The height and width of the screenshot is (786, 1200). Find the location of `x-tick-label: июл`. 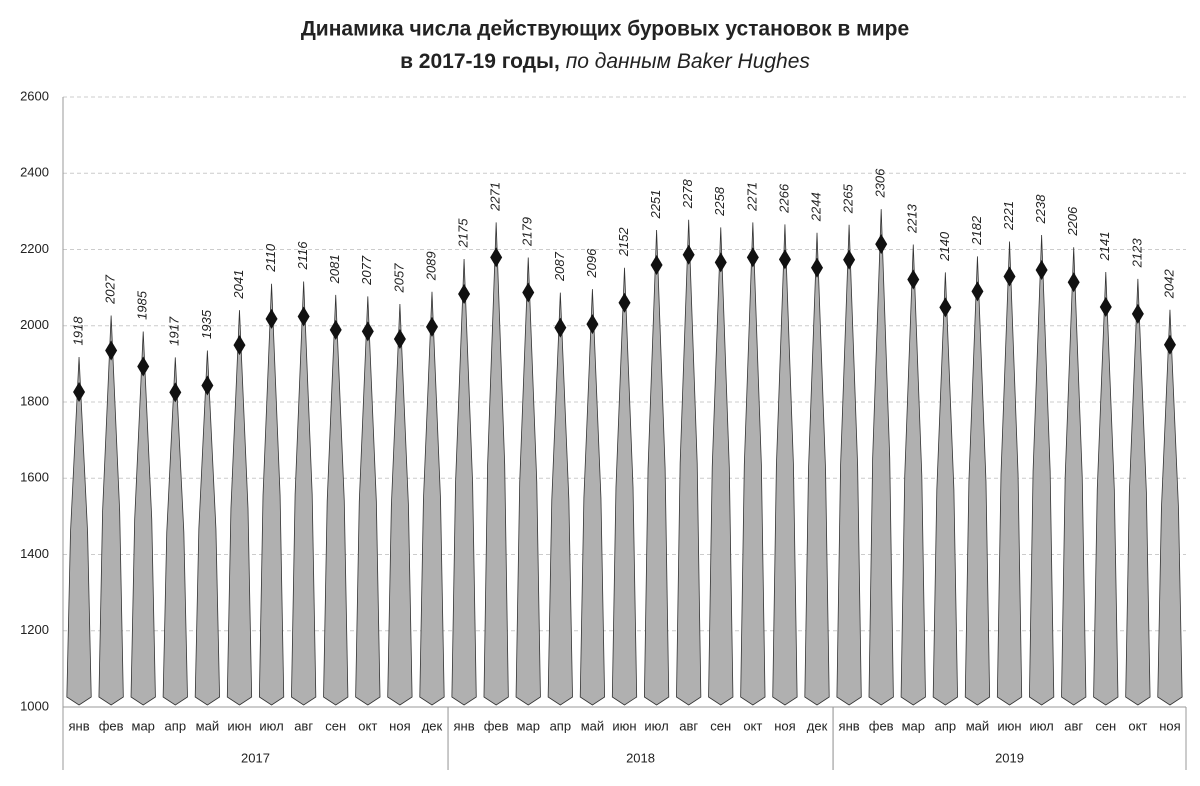

x-tick-label: июл is located at coordinates (1041, 725).